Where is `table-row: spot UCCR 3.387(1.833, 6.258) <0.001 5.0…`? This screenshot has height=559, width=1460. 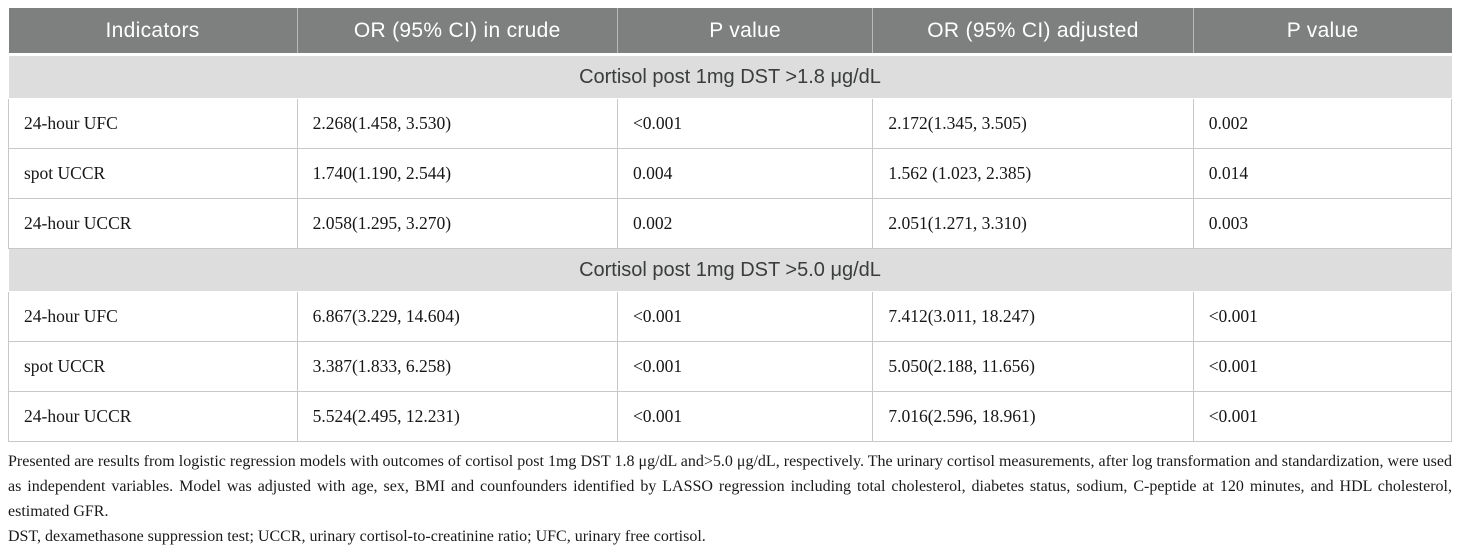
table-row: spot UCCR 3.387(1.833, 6.258) <0.001 5.0… is located at coordinates (730, 366).